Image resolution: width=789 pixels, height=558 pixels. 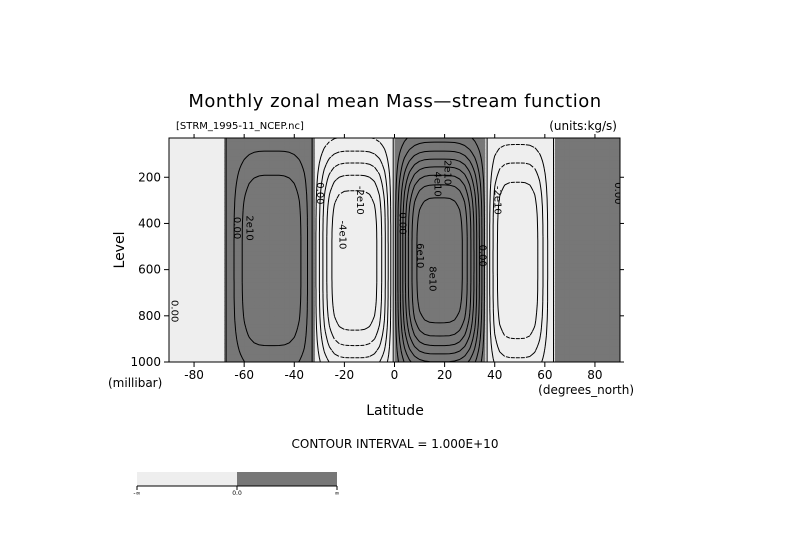 I want to click on contour-label: 0.00, so click(x=319, y=193).